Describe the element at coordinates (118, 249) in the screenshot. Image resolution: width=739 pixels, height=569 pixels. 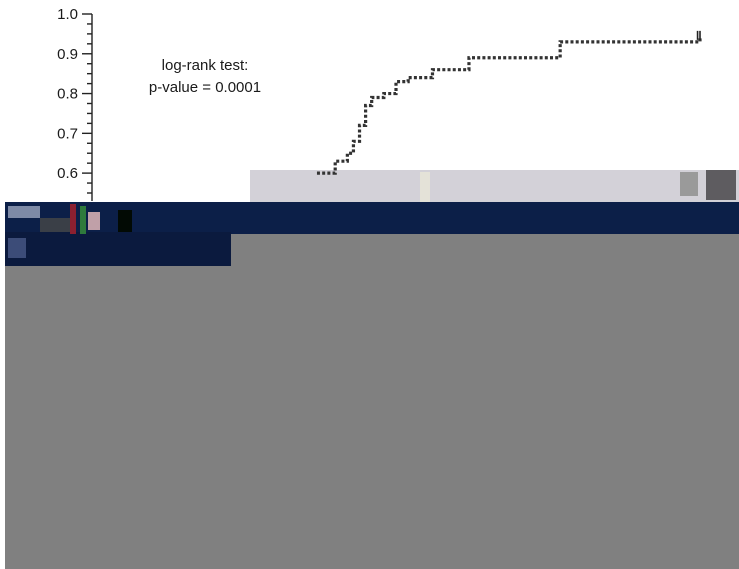
I see `corrupted-navy-block` at that location.